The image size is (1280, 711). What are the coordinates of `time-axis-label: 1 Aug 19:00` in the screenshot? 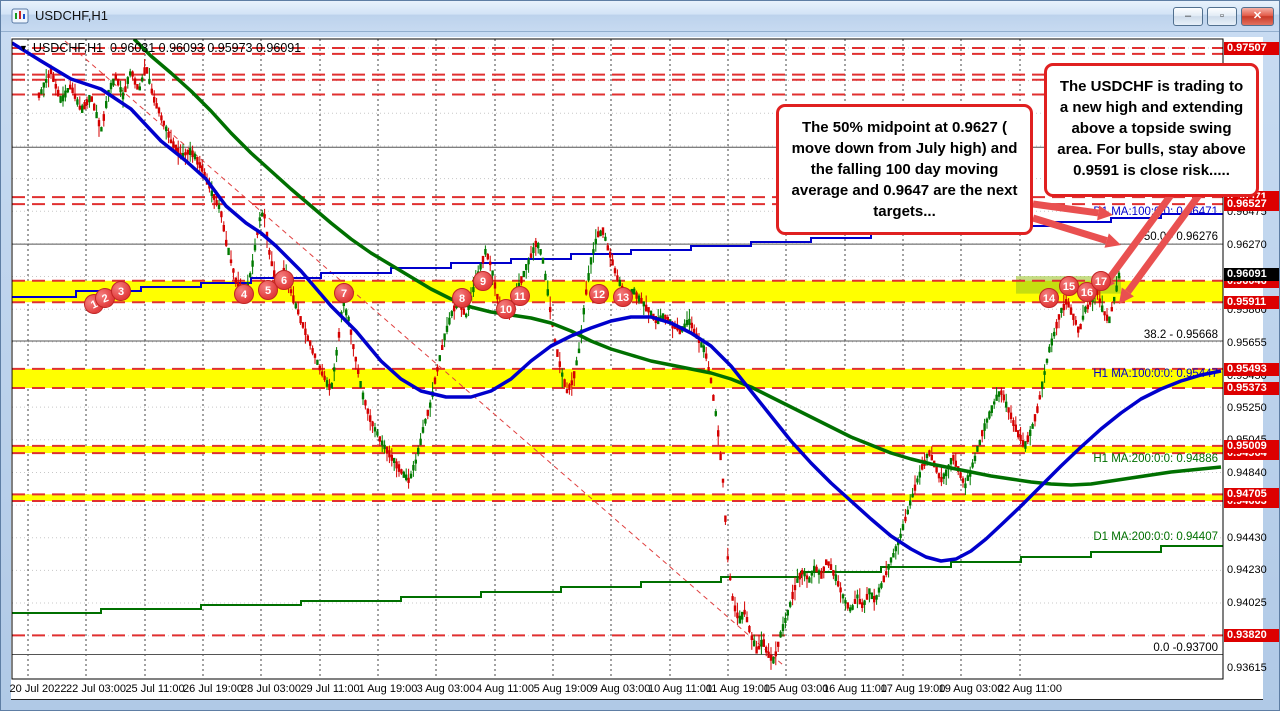 It's located at (388, 689).